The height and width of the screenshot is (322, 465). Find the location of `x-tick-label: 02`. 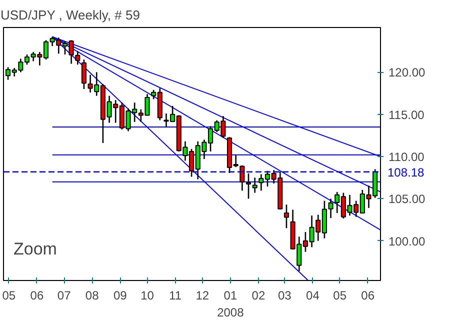

x-tick-label: 02 is located at coordinates (259, 295).